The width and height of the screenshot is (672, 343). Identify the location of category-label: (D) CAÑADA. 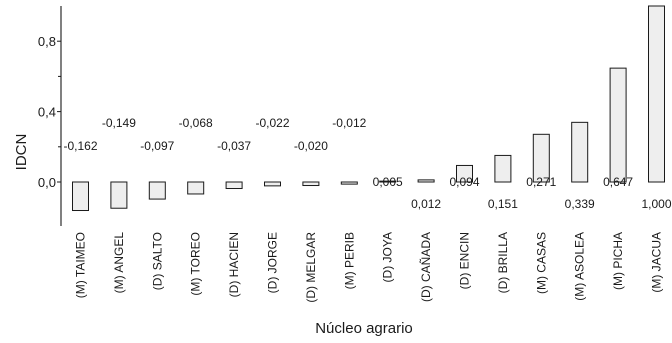
(426, 267).